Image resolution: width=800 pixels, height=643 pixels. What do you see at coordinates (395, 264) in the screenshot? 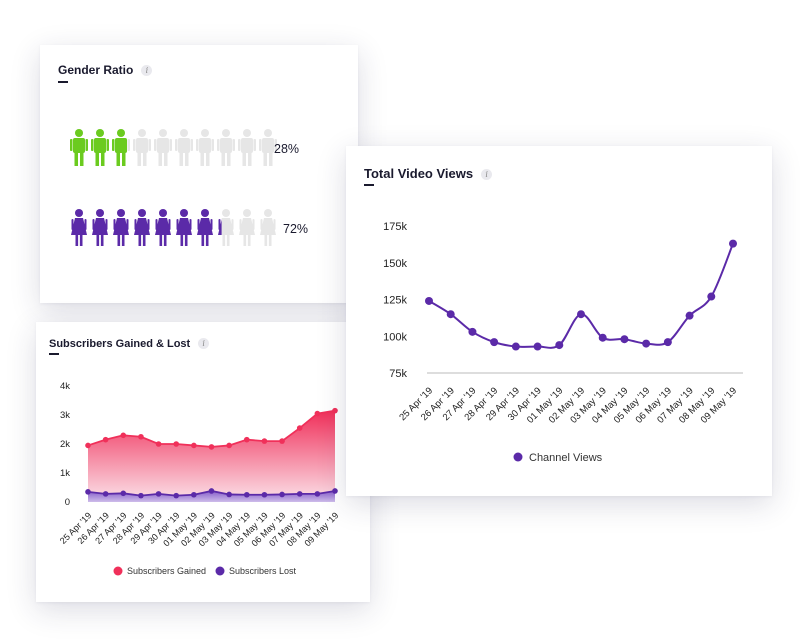
I see `y-tick-label: 150k` at bounding box center [395, 264].